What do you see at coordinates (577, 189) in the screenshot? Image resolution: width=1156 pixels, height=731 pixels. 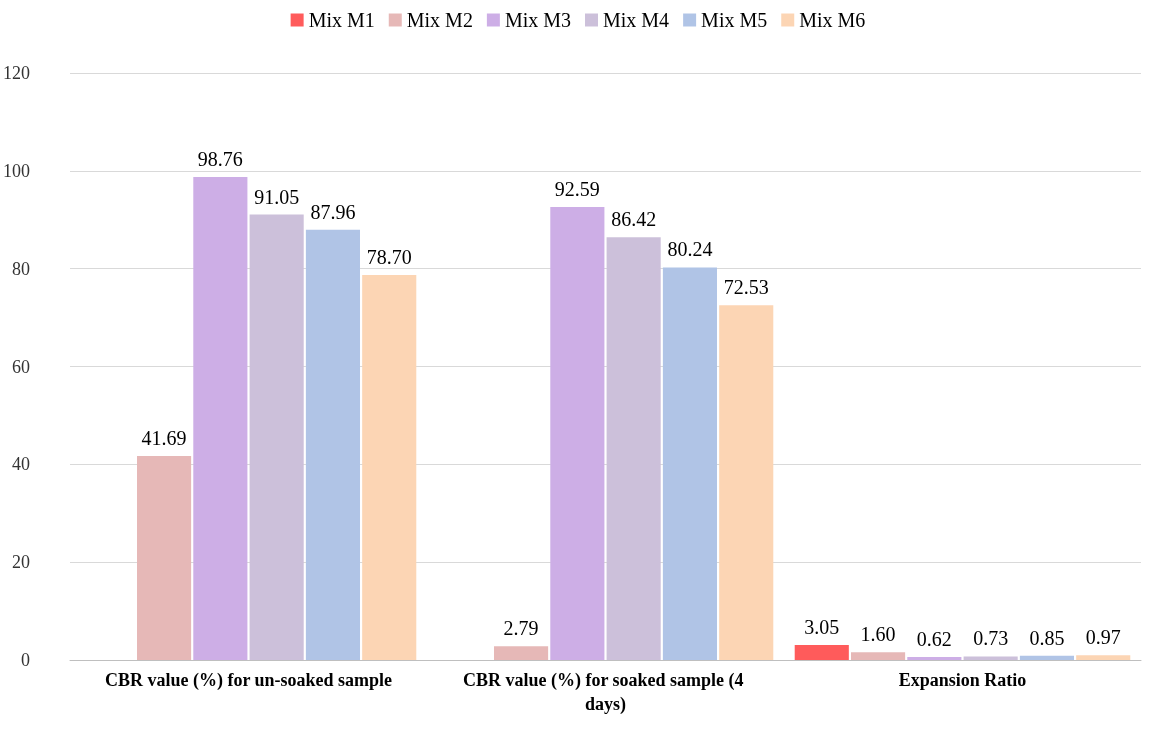 I see `data-label: 92.59` at bounding box center [577, 189].